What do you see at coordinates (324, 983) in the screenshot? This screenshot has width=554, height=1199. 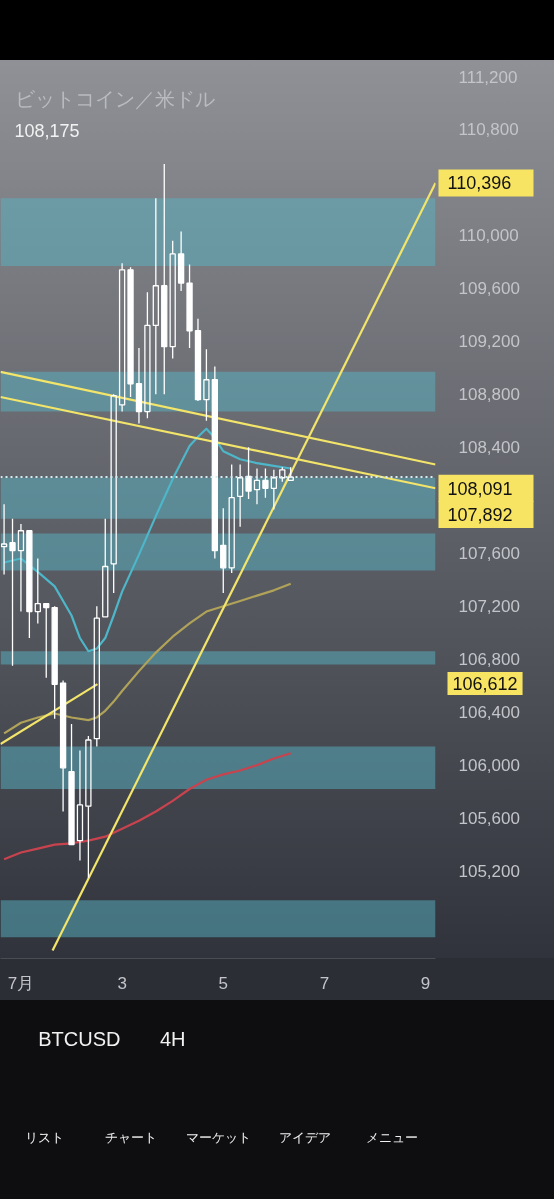 I see `x-tick-label: 7` at bounding box center [324, 983].